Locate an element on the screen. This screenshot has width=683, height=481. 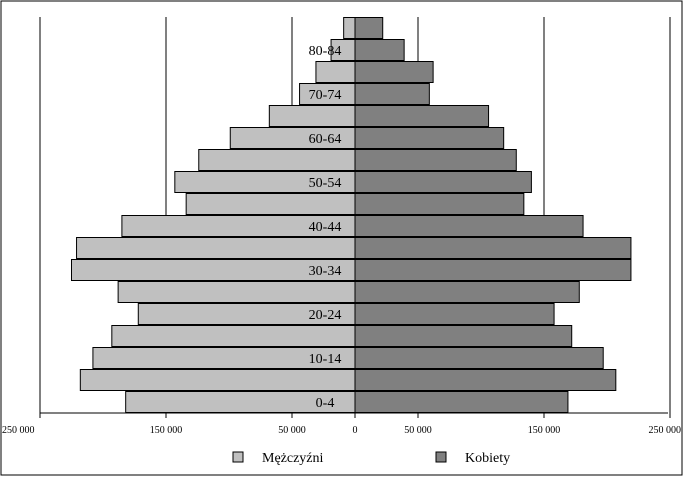
age-label-60-64: 60-64 is located at coordinates (325, 139).